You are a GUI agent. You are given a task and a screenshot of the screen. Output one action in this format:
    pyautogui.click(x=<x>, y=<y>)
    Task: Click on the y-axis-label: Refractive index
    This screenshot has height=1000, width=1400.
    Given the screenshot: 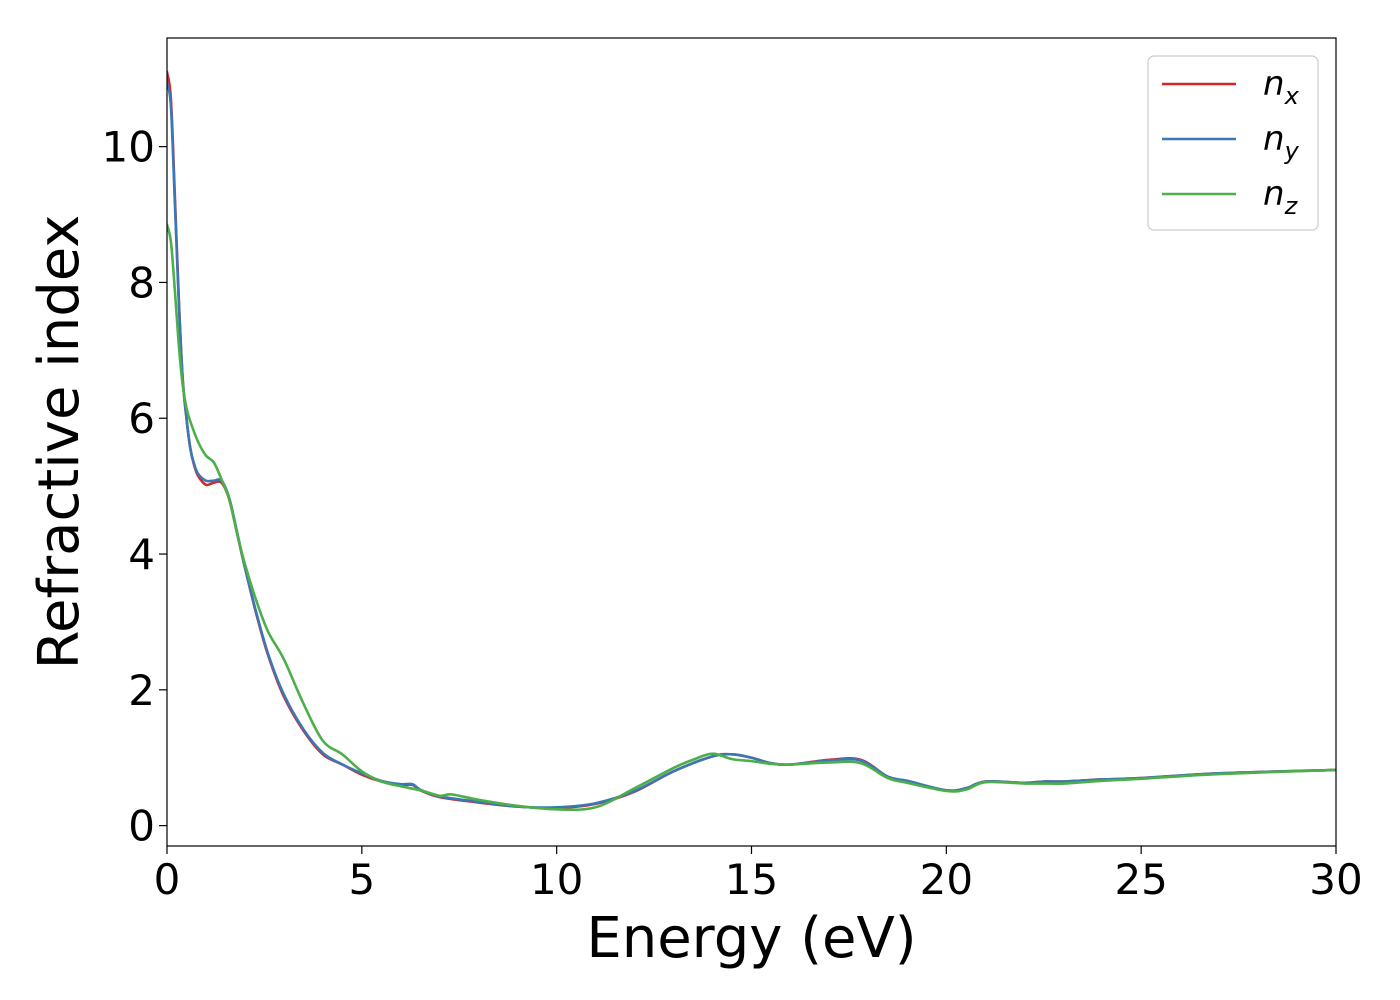 What is the action you would take?
    pyautogui.click(x=59, y=442)
    